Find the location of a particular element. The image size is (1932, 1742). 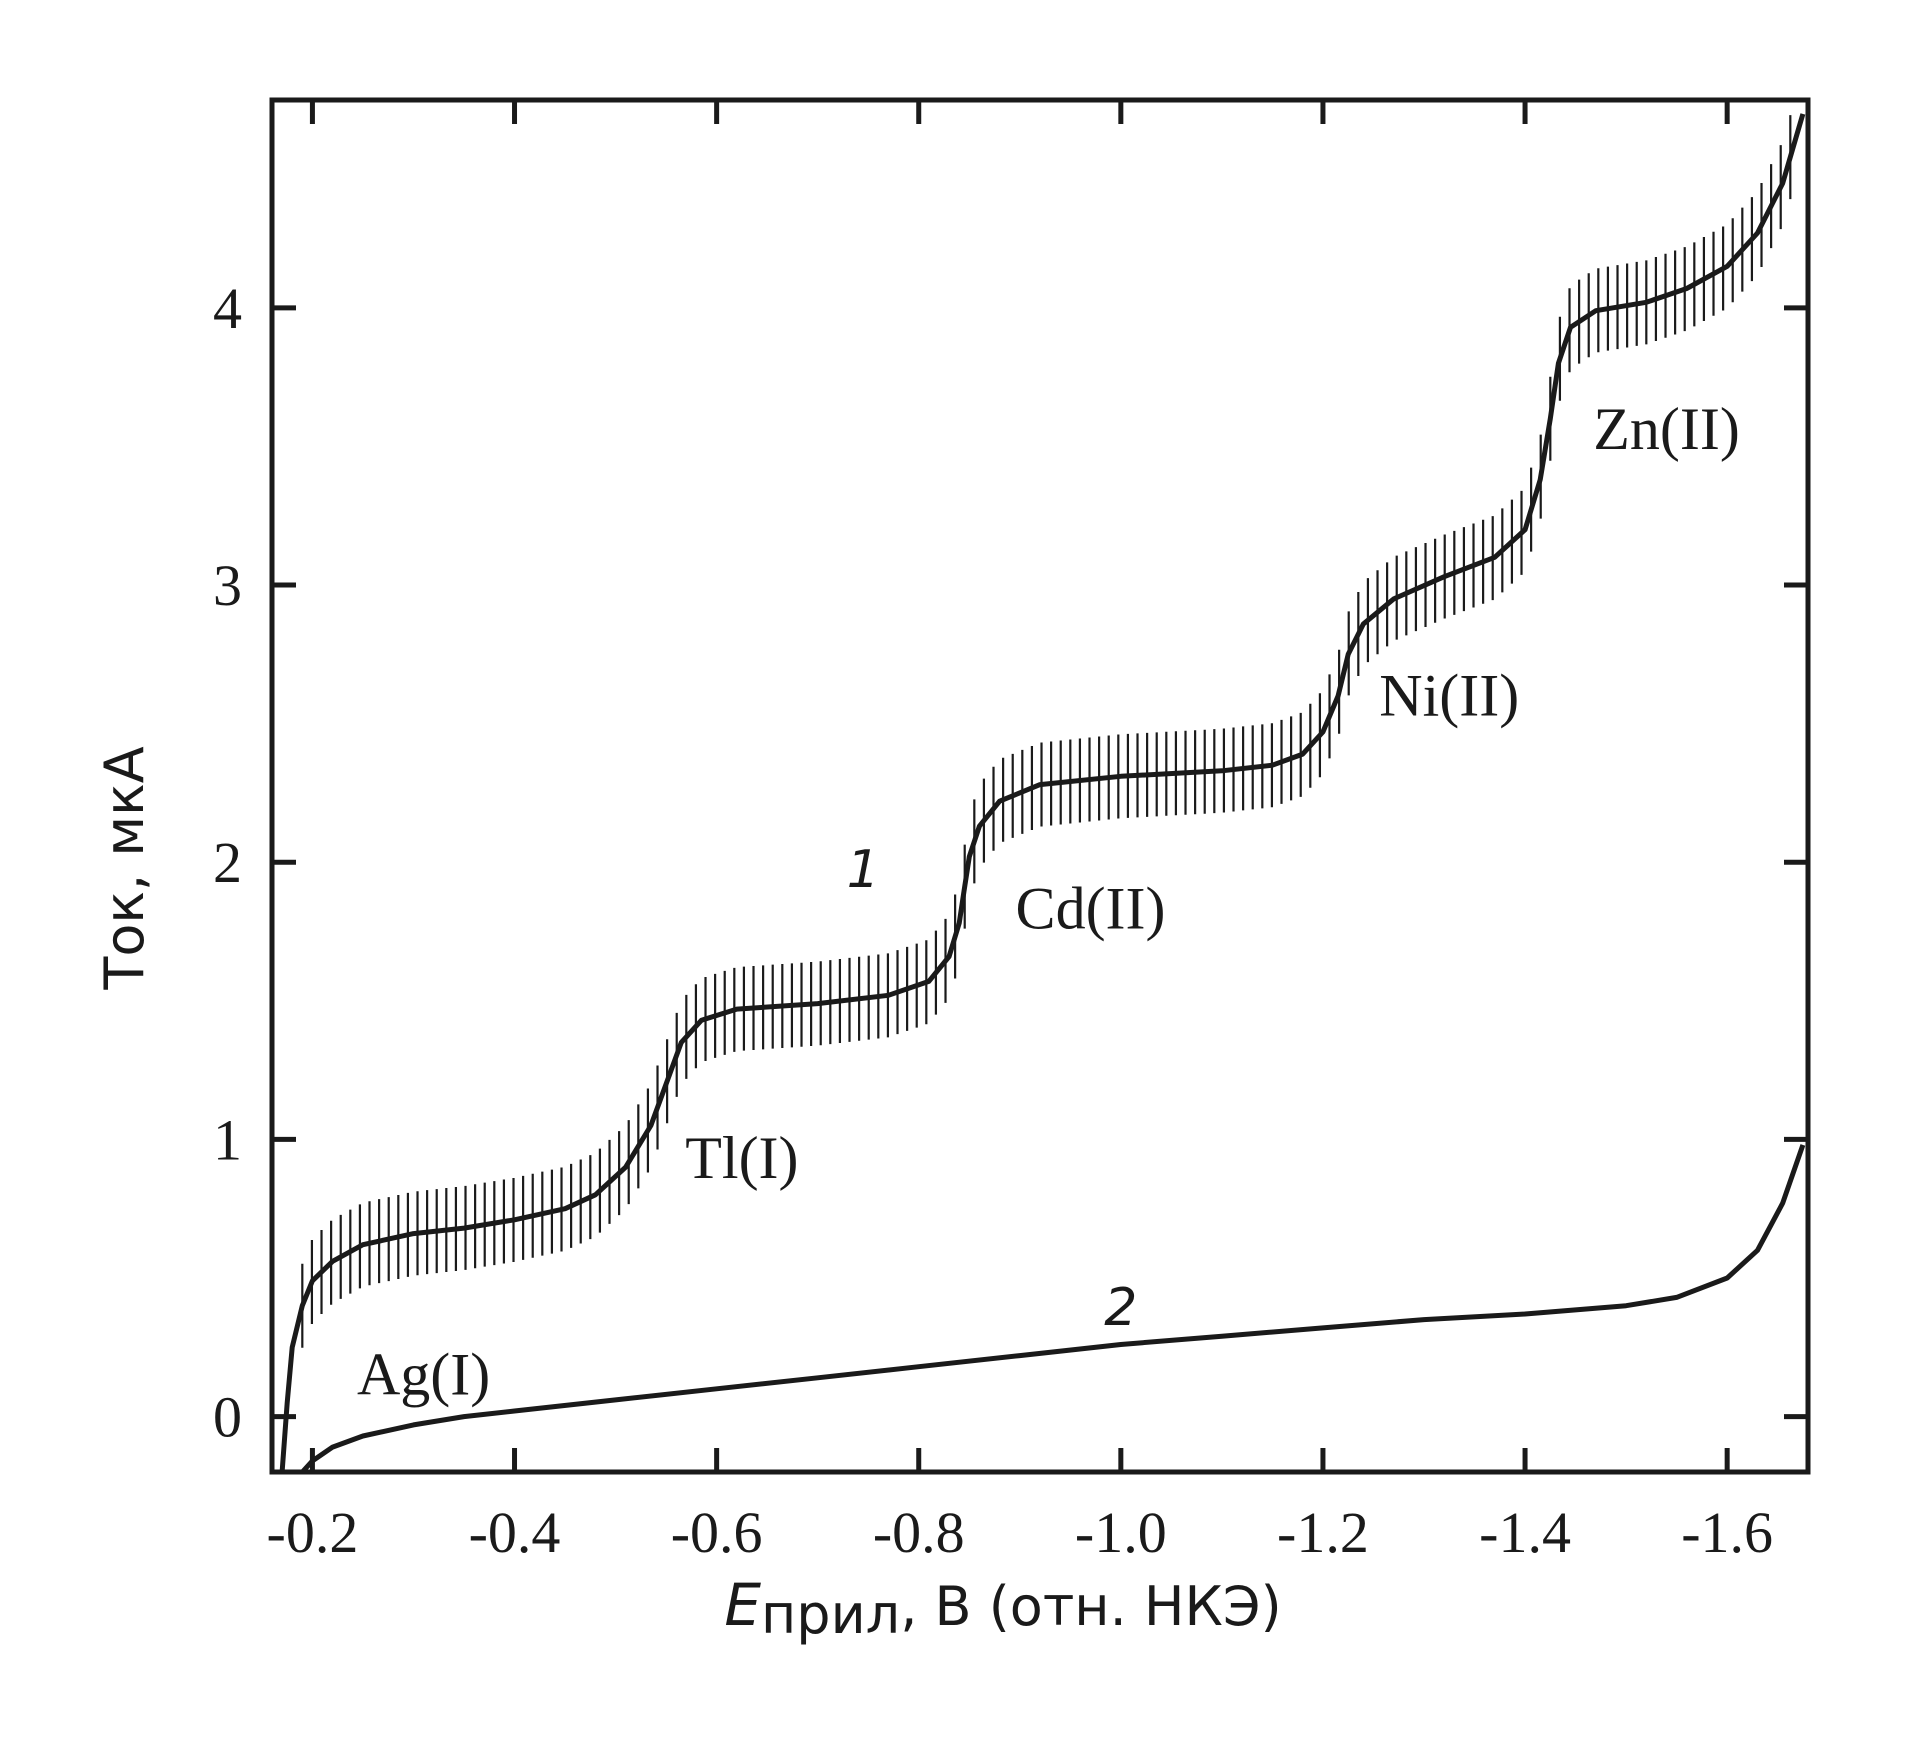

x-axis-label-units: , В (отн. НКЭ) is located at coordinates (1090, 1606).